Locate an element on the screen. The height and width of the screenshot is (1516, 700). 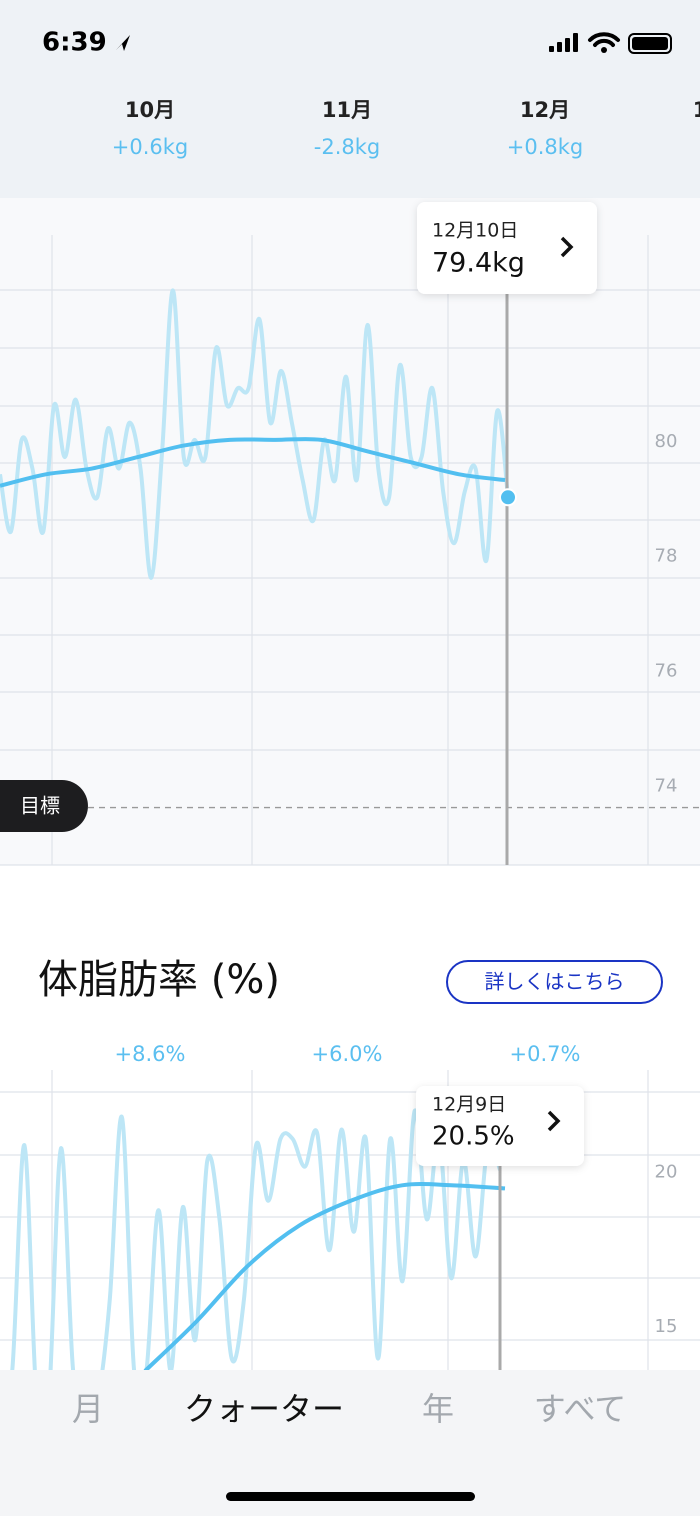
month-label: 12月 is located at coordinates (545, 110).